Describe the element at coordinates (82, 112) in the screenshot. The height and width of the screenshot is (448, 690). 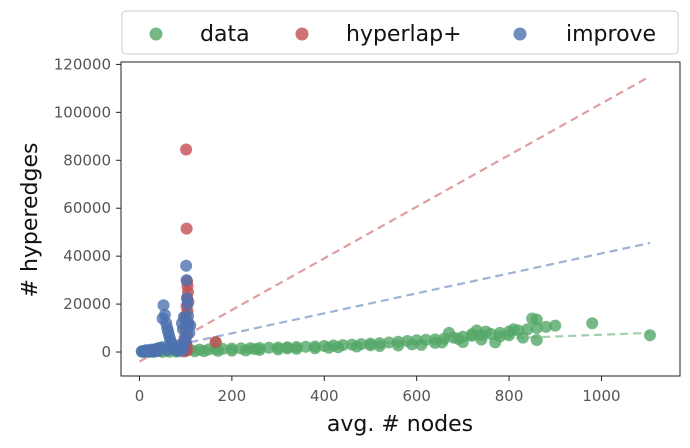
I see `y-tick-label: 100000` at that location.